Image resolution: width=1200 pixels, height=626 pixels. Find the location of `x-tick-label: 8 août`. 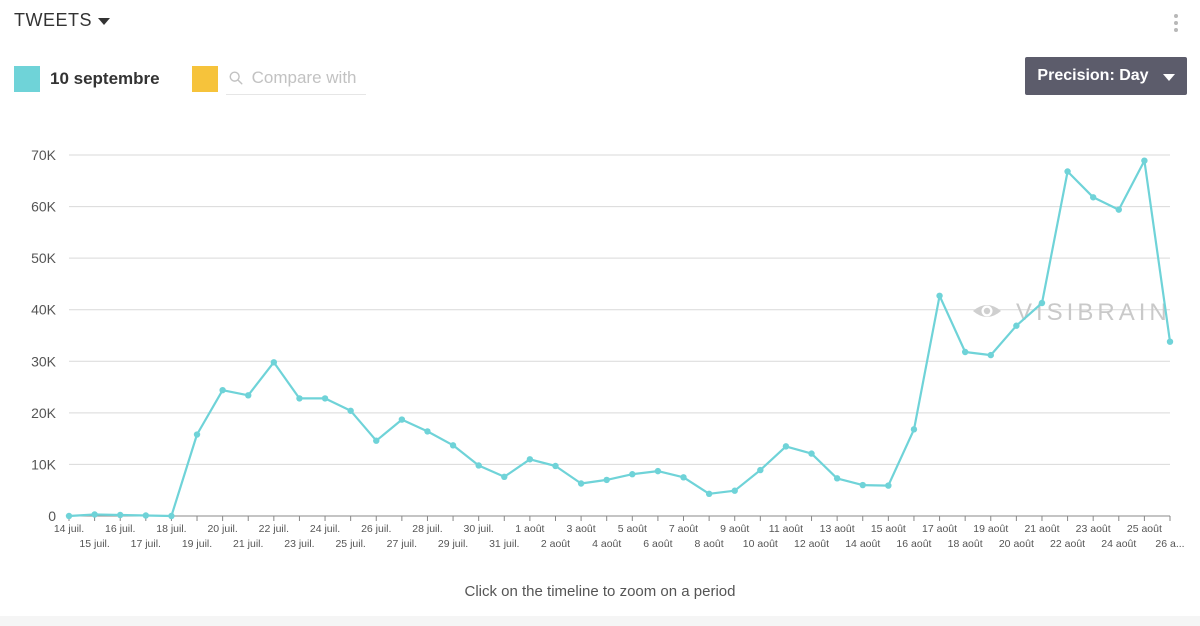

x-tick-label: 8 août is located at coordinates (709, 544).